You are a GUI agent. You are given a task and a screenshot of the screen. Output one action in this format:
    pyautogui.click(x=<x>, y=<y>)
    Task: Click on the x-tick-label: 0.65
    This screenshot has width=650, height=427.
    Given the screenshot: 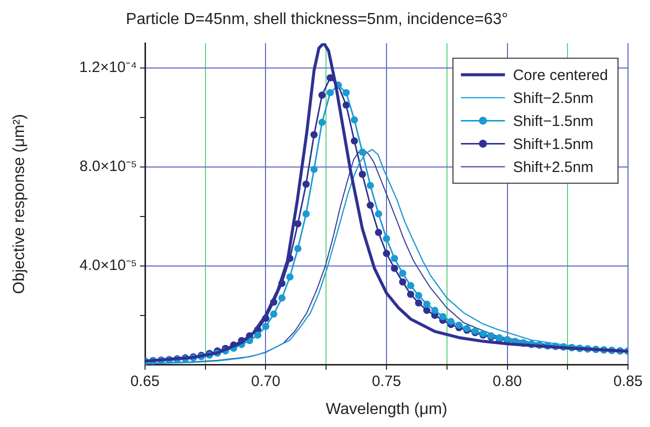 What is the action you would take?
    pyautogui.click(x=145, y=381)
    